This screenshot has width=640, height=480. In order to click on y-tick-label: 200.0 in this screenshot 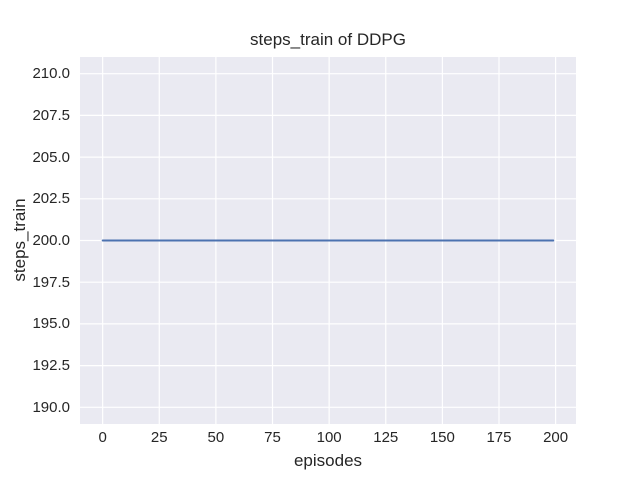, I will do `click(51, 240)`.